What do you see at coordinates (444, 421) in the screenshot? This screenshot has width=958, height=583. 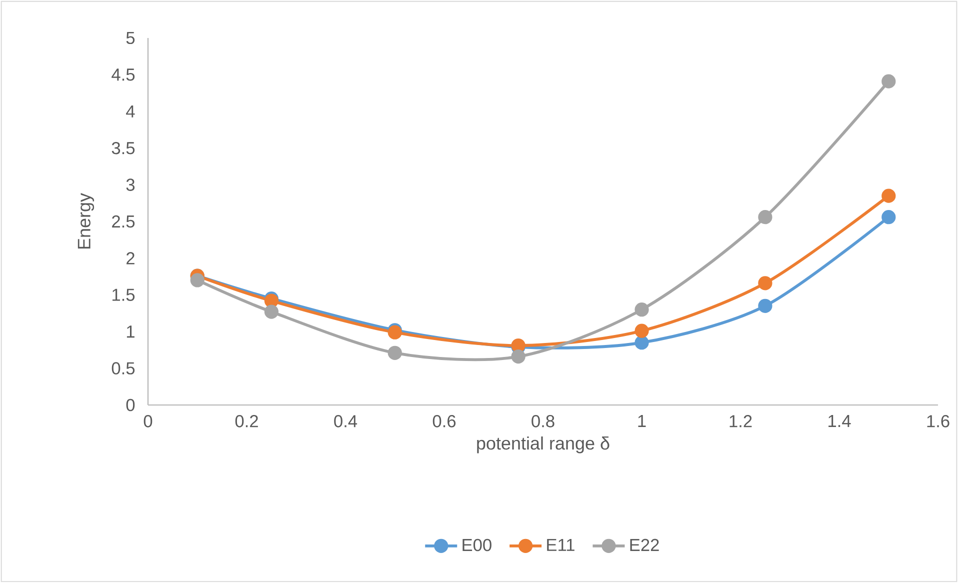 I see `x-tick-label: 0.6` at bounding box center [444, 421].